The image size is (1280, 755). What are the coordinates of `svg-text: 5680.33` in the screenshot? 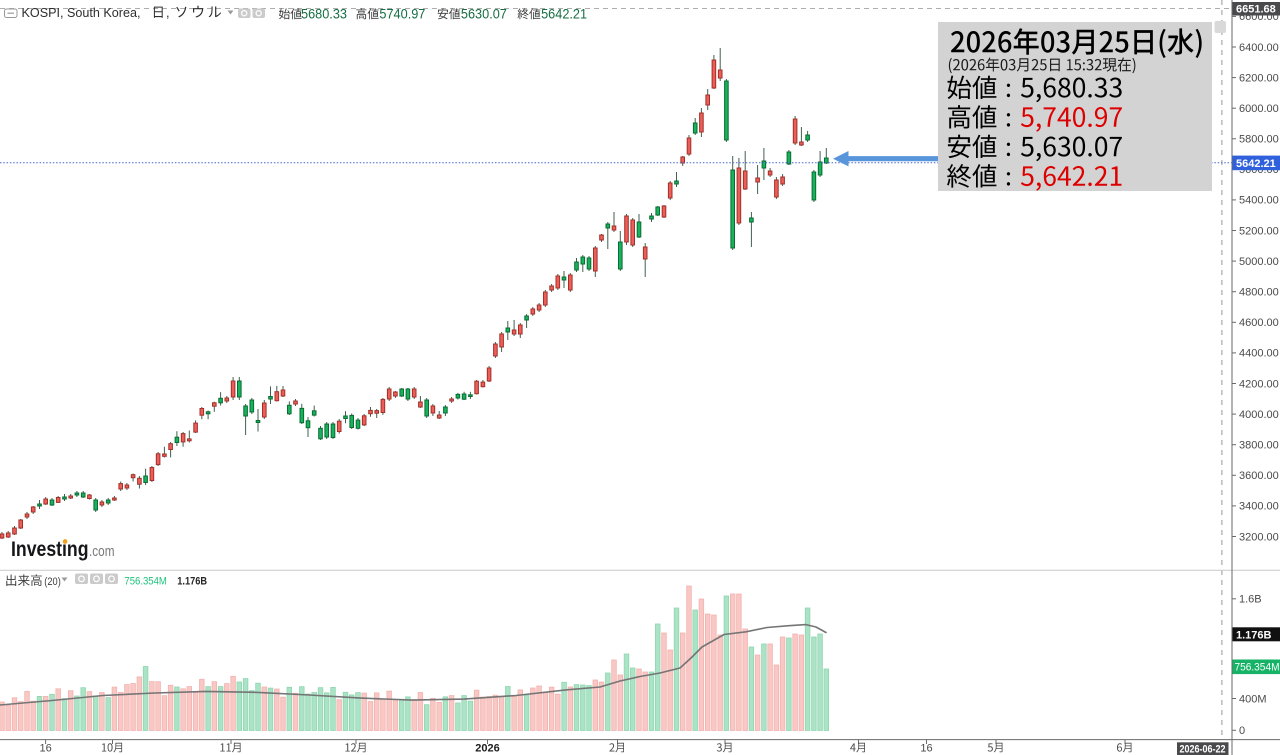 It's located at (324, 13).